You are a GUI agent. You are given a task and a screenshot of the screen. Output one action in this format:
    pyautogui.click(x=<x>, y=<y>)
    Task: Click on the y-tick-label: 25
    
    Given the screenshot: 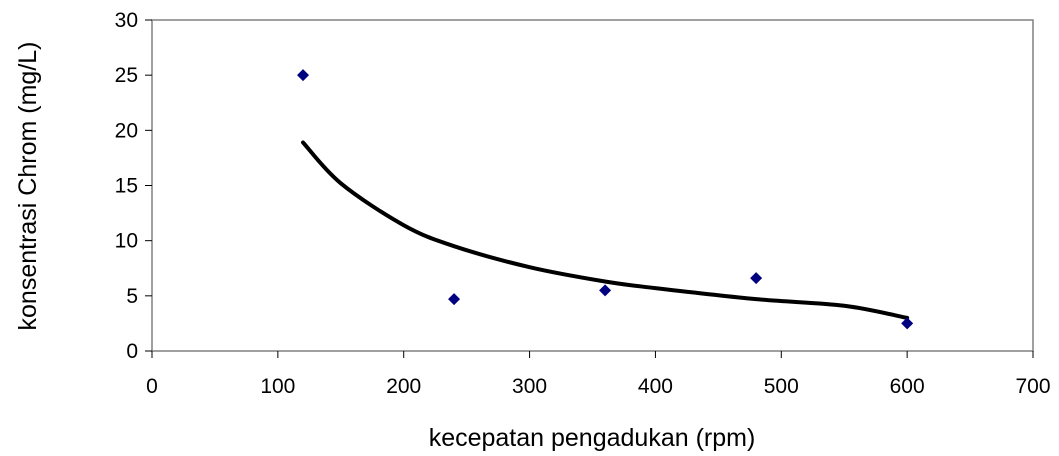 What is the action you would take?
    pyautogui.click(x=126, y=75)
    